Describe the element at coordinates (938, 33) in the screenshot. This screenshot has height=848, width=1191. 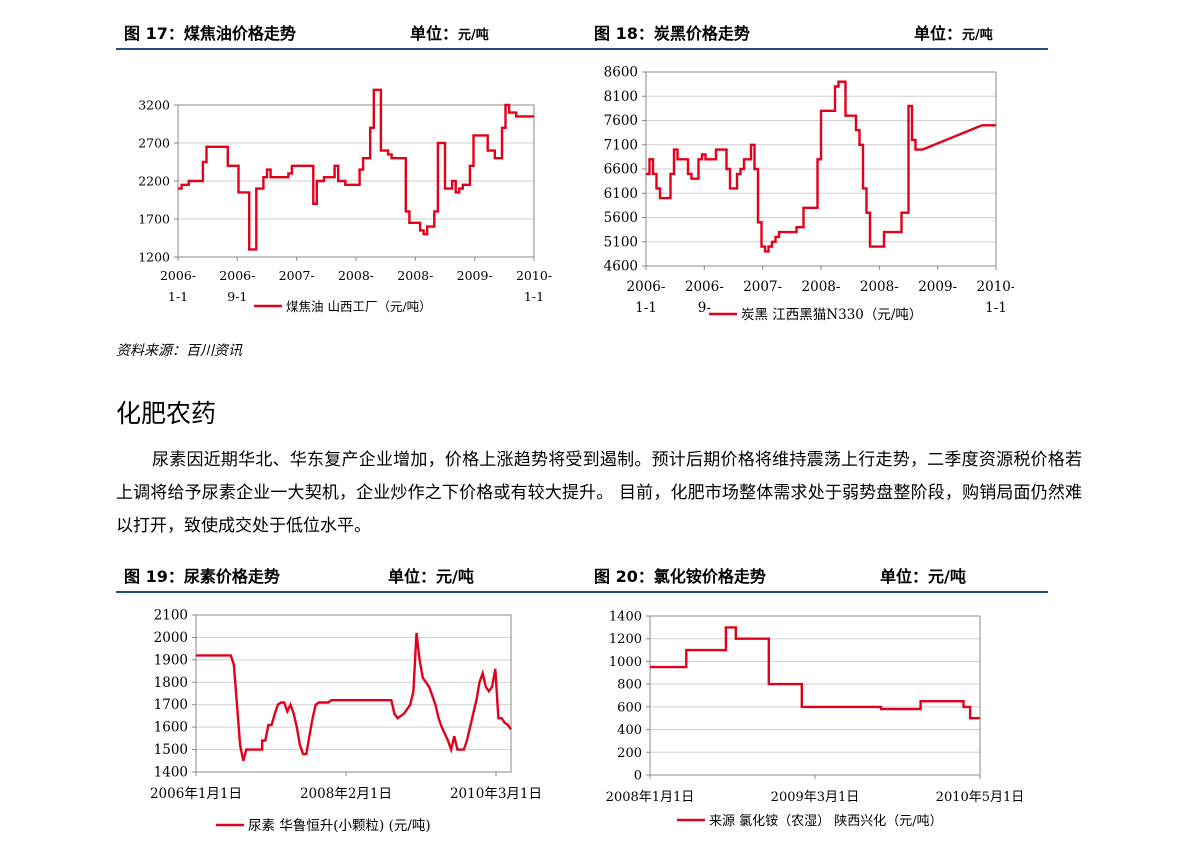
I see `figure-18-unit-label: 单位：` at that location.